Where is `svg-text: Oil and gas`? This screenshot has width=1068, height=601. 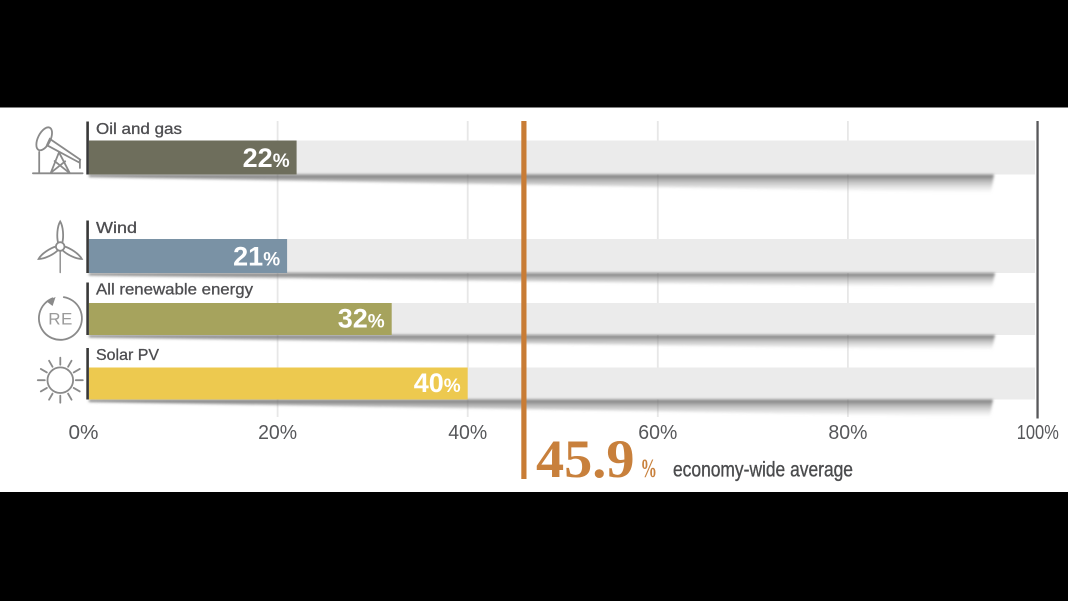 svg-text: Oil and gas is located at coordinates (139, 129).